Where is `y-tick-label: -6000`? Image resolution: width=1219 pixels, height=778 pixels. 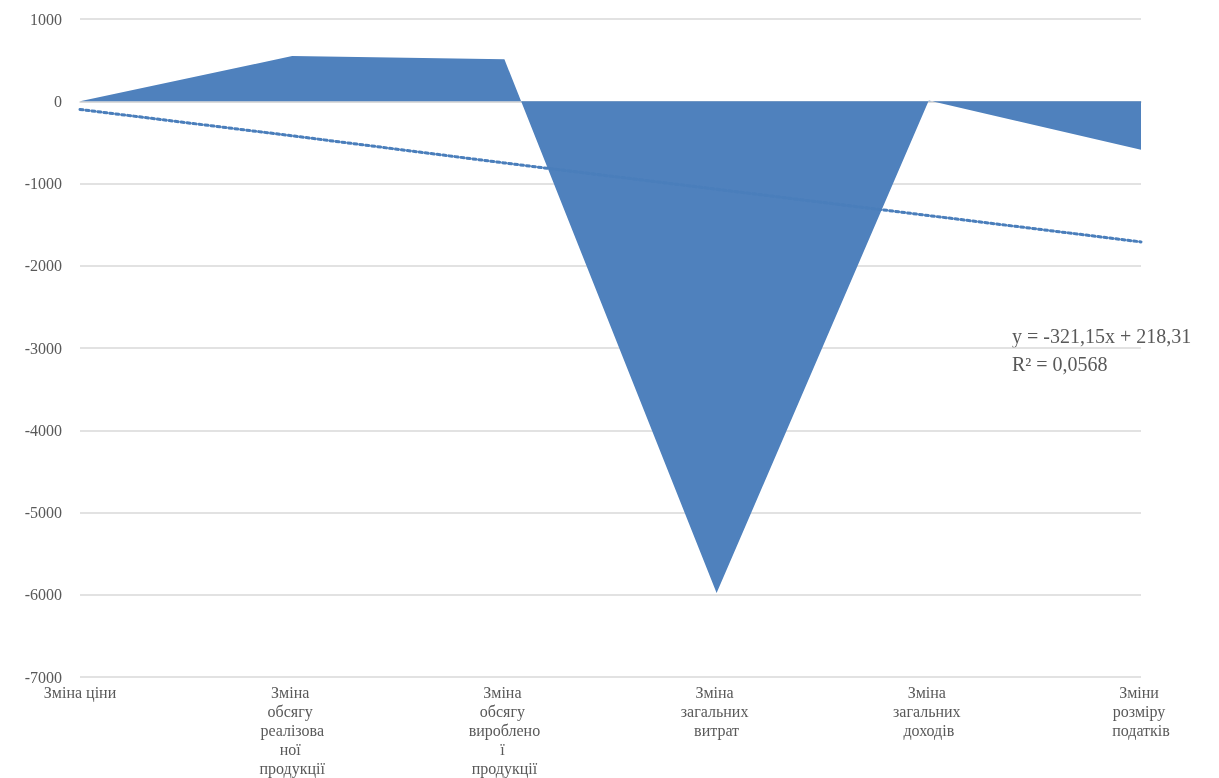 y-tick-label: -6000 is located at coordinates (43, 595).